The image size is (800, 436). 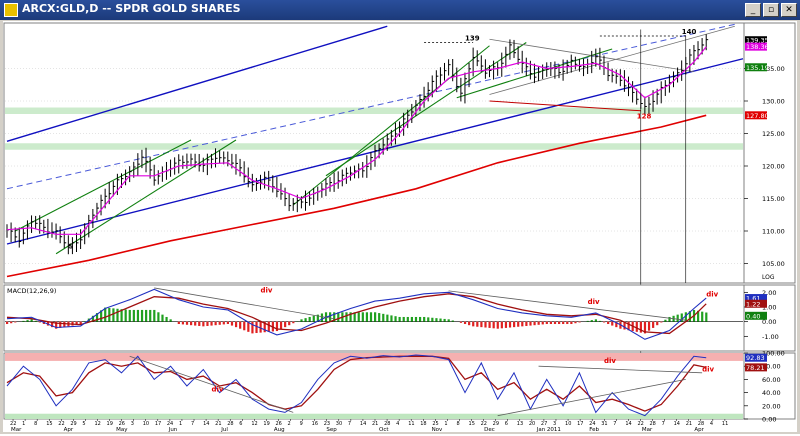 I want to click on app-icon, so click(x=11, y=10).